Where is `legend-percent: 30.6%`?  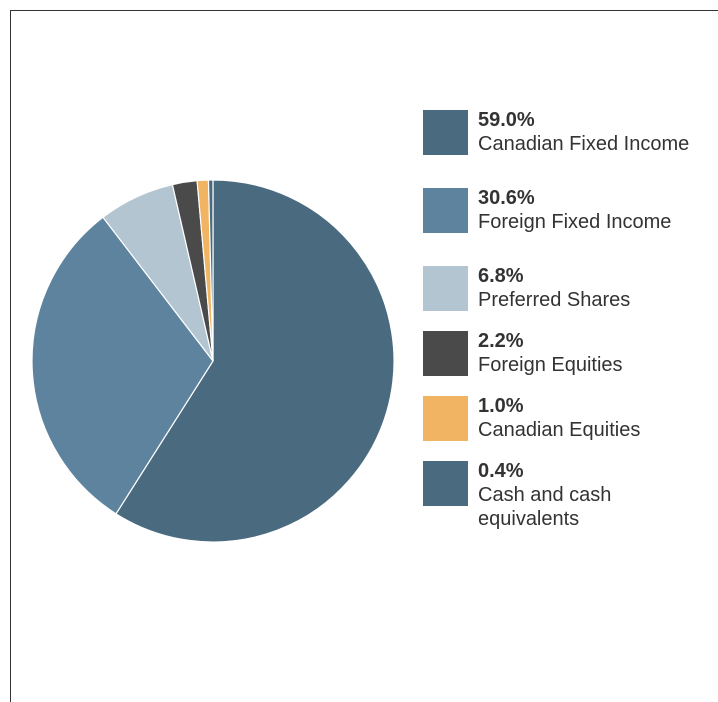 legend-percent: 30.6% is located at coordinates (506, 198).